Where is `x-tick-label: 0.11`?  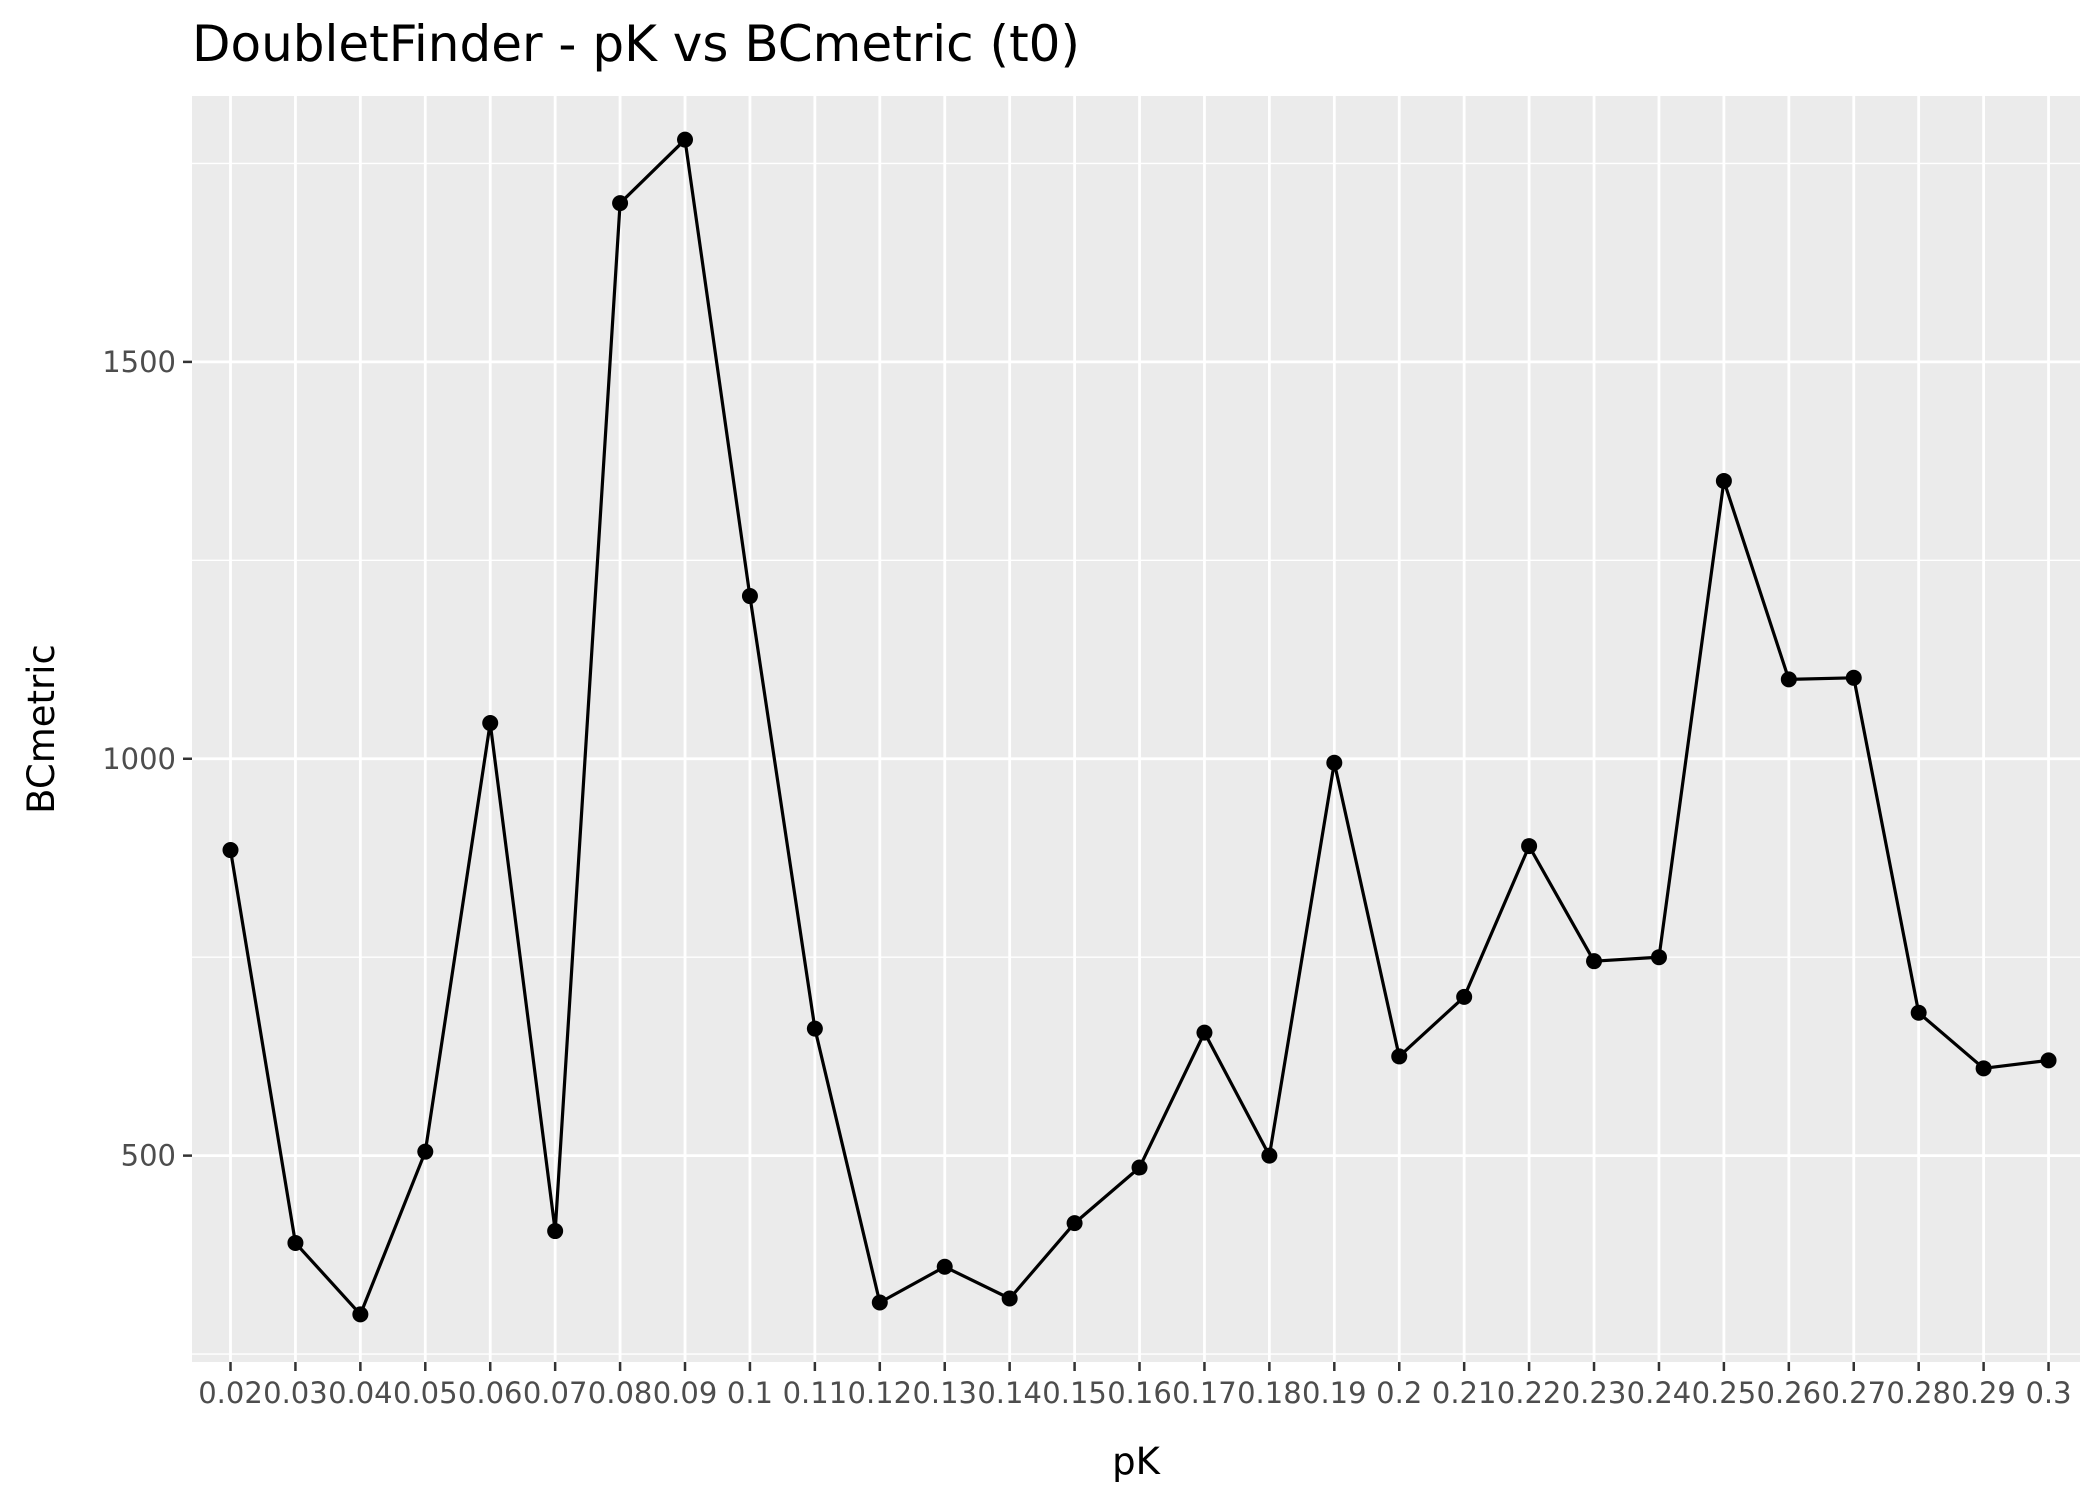
x-tick-label: 0.11 is located at coordinates (815, 1393).